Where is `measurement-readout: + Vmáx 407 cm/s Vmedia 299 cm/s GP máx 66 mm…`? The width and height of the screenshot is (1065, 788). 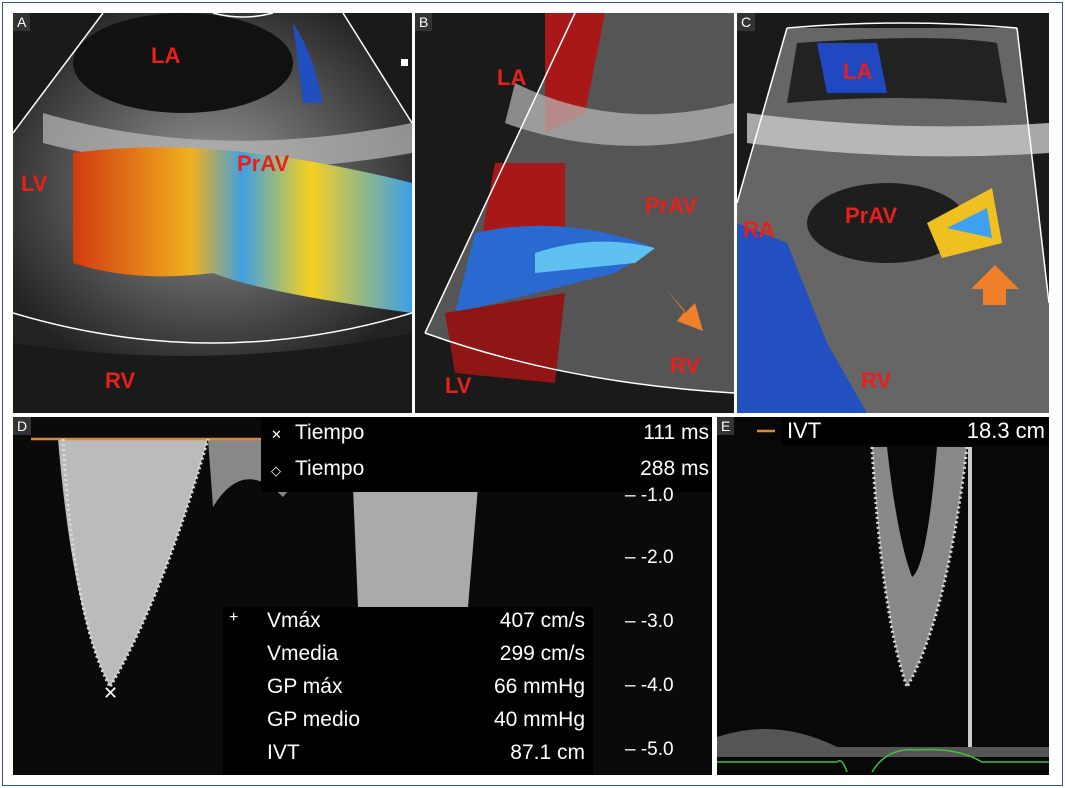 measurement-readout: + Vmáx 407 cm/s Vmedia 299 cm/s GP máx 66 mm… is located at coordinates (408, 691).